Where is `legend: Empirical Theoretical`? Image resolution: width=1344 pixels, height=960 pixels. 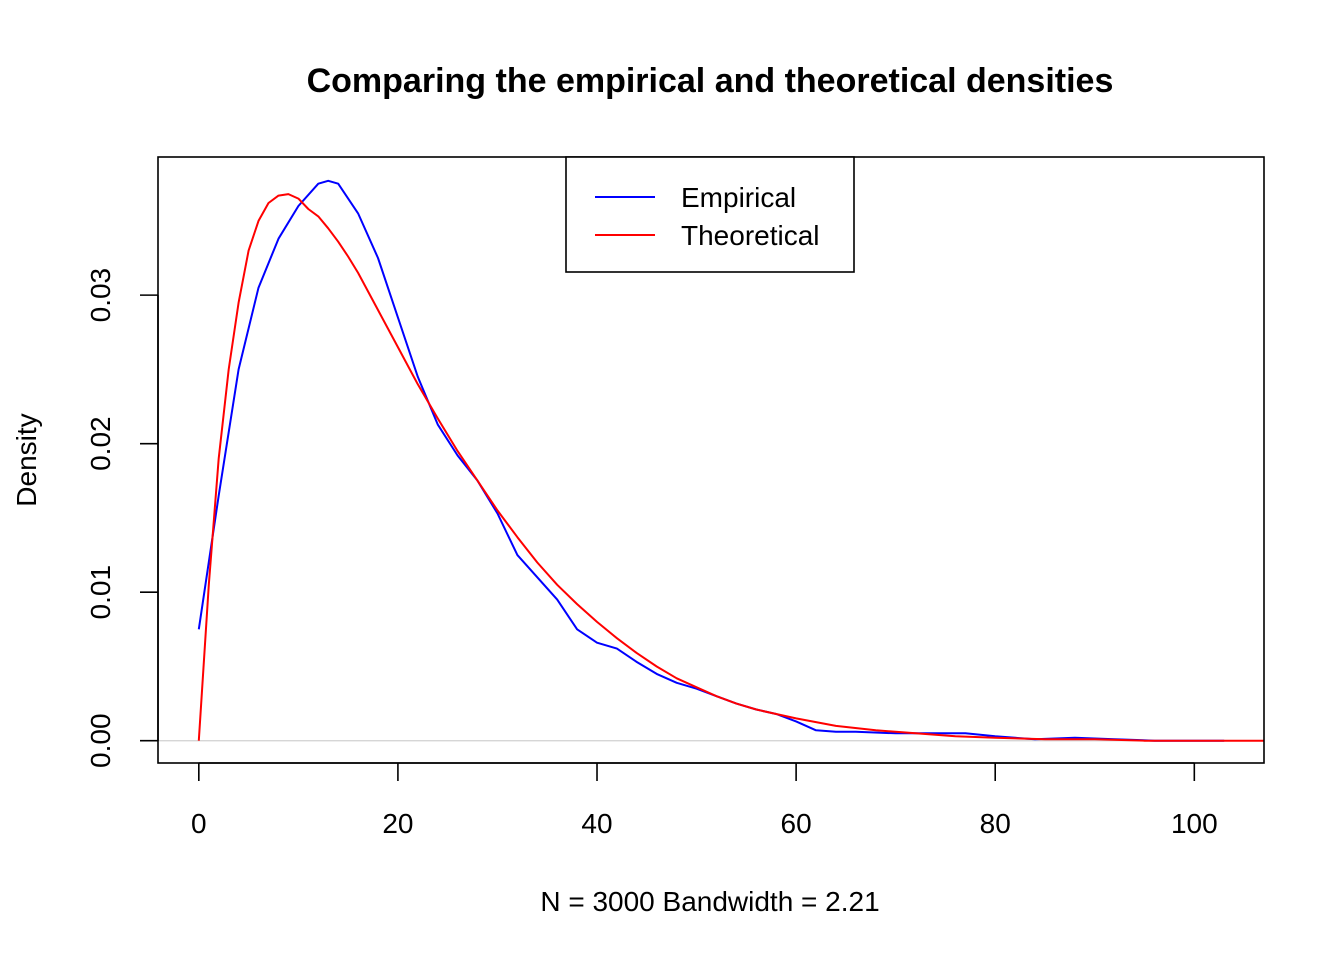
legend: Empirical Theoretical is located at coordinates (710, 214).